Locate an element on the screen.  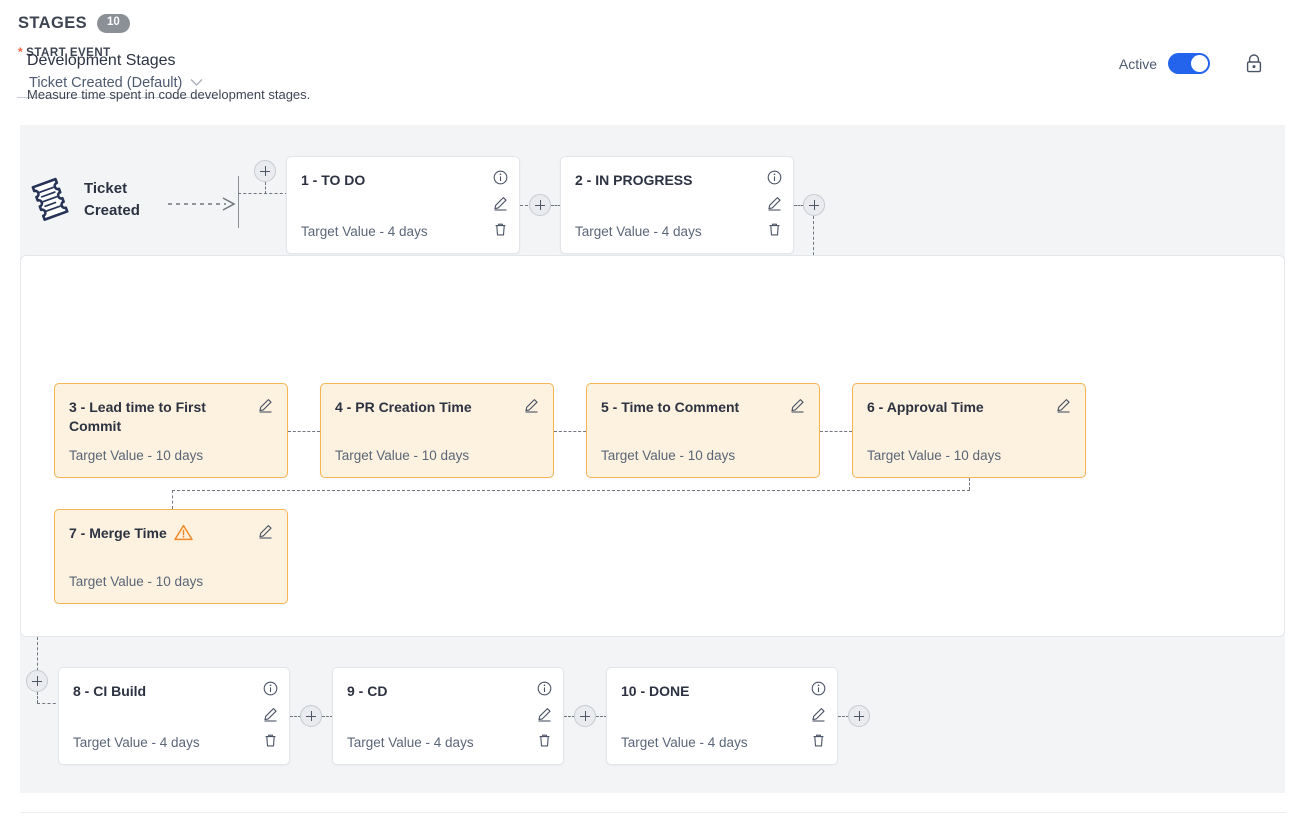
required-asterisk: * is located at coordinates (21, 52).